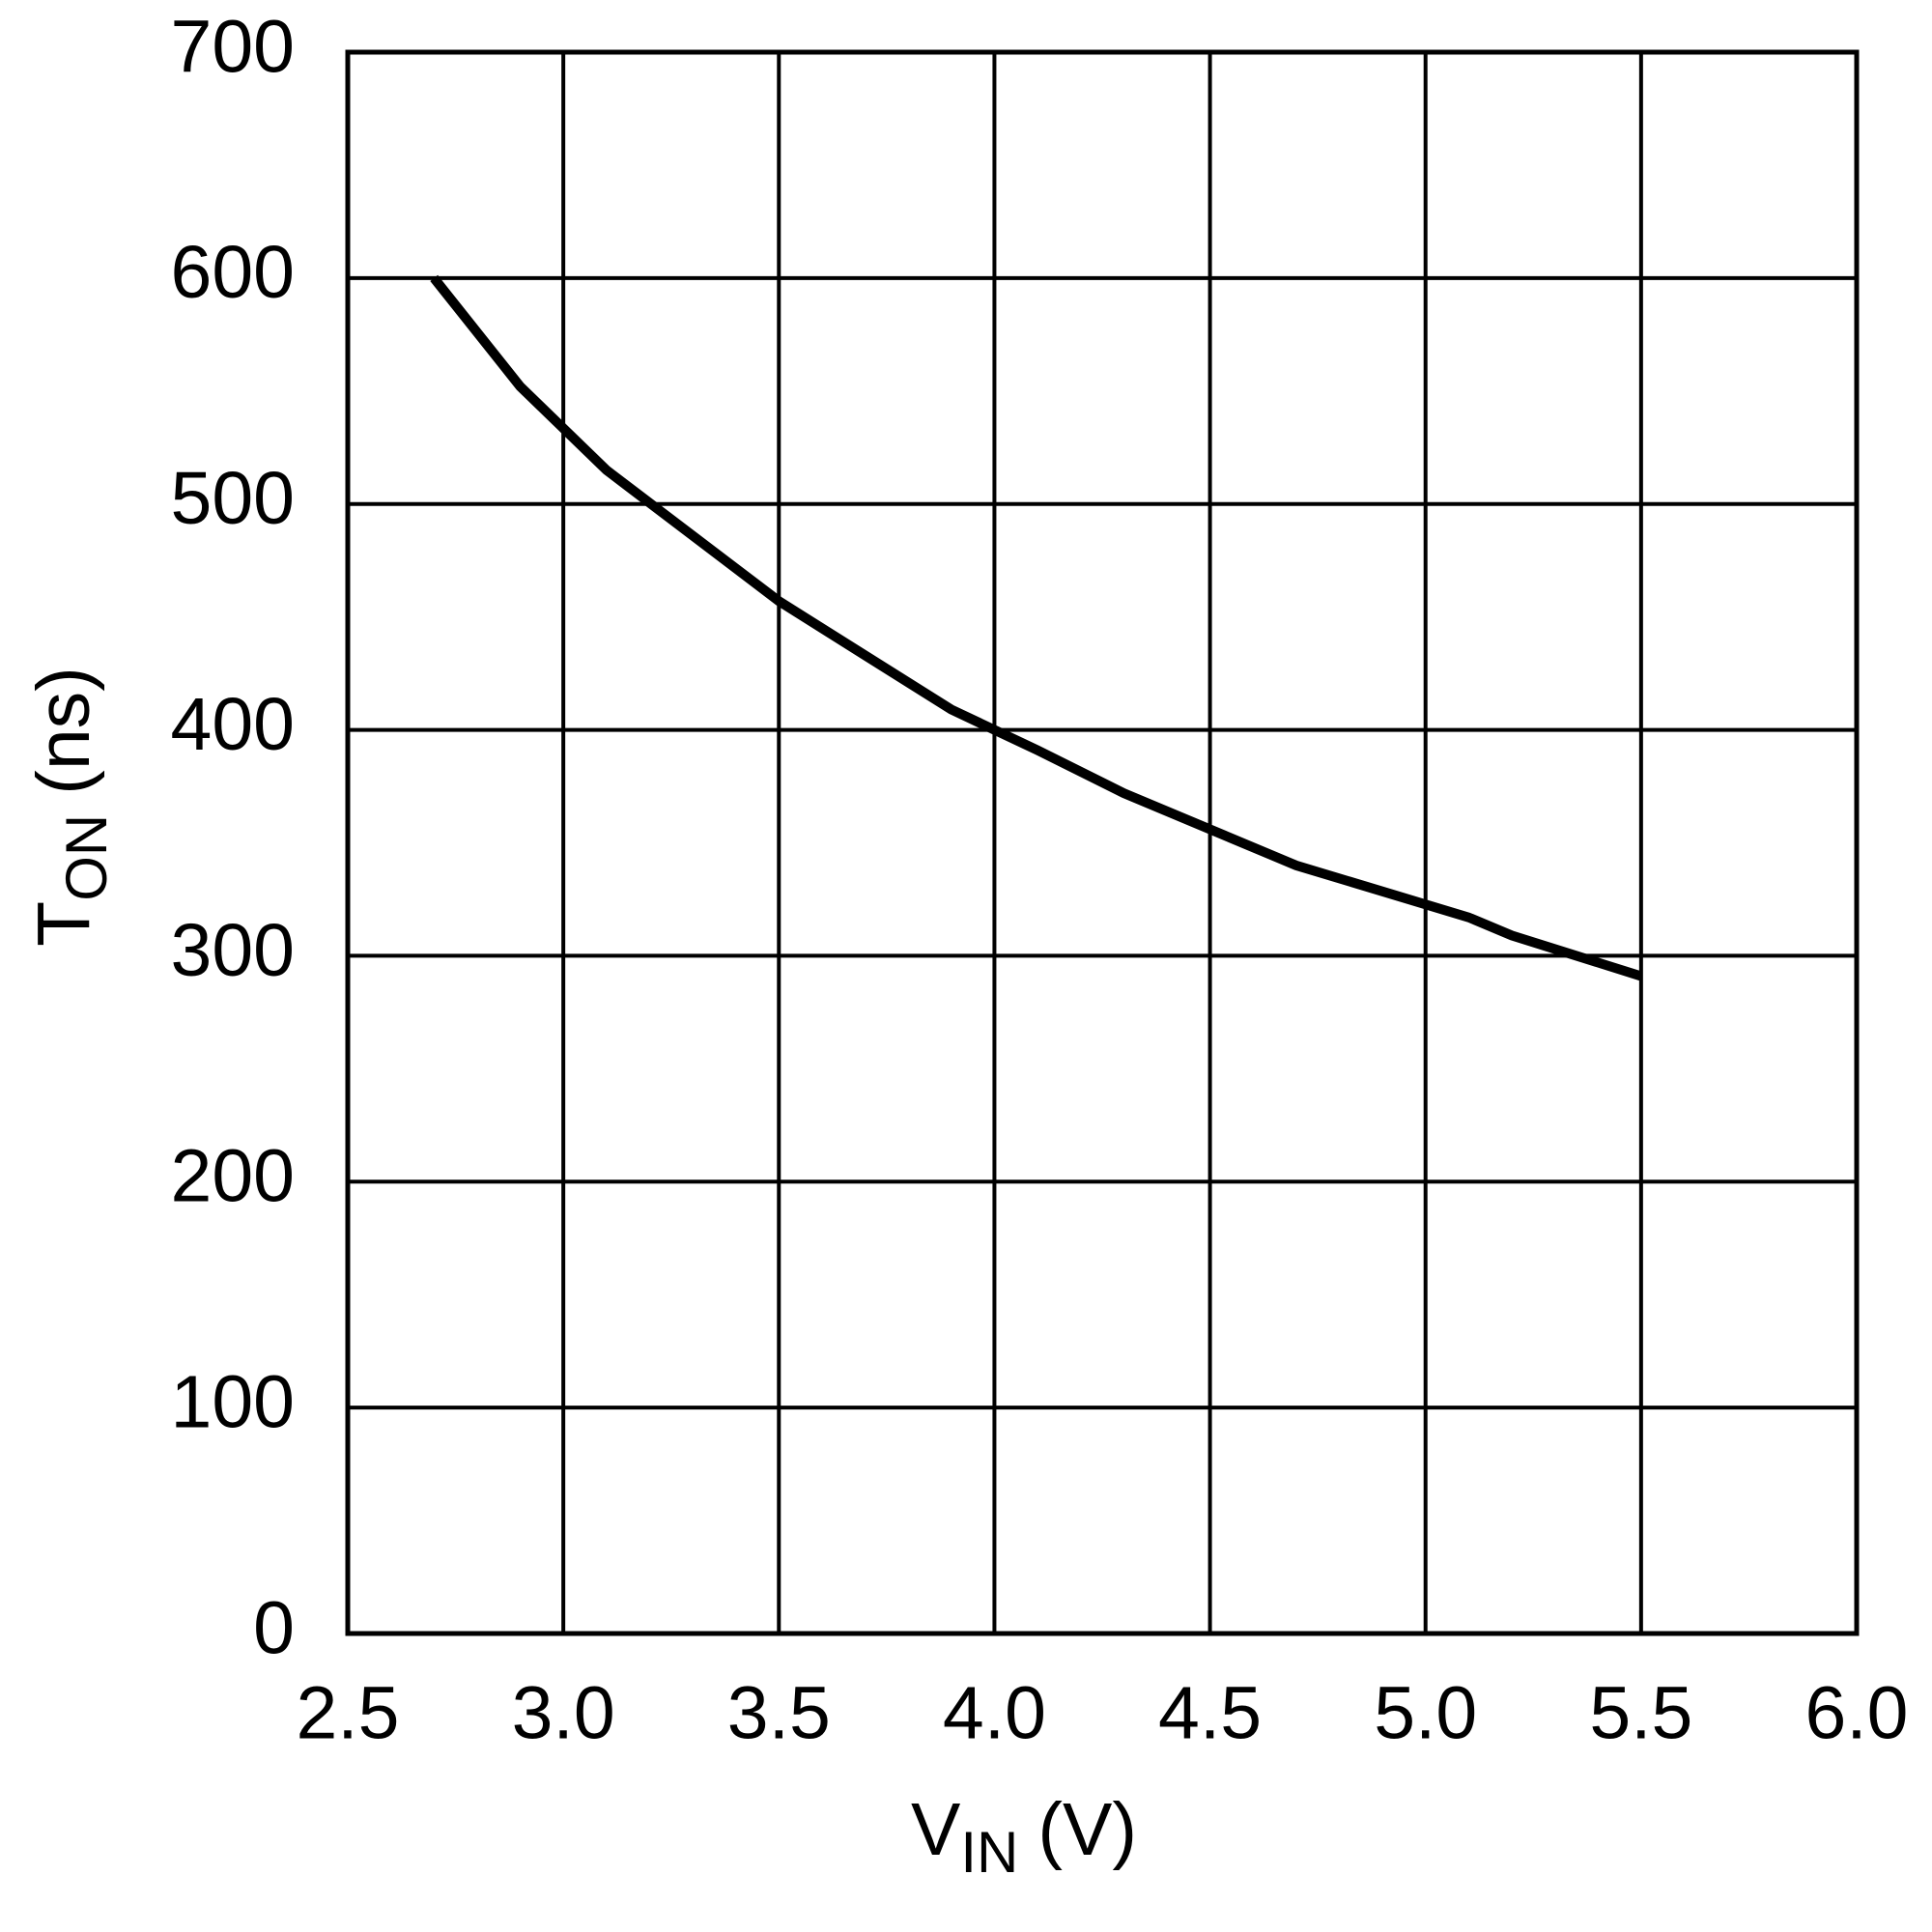 This screenshot has width=1932, height=1932. What do you see at coordinates (563, 1712) in the screenshot?
I see `x-tick-label: 3.0` at bounding box center [563, 1712].